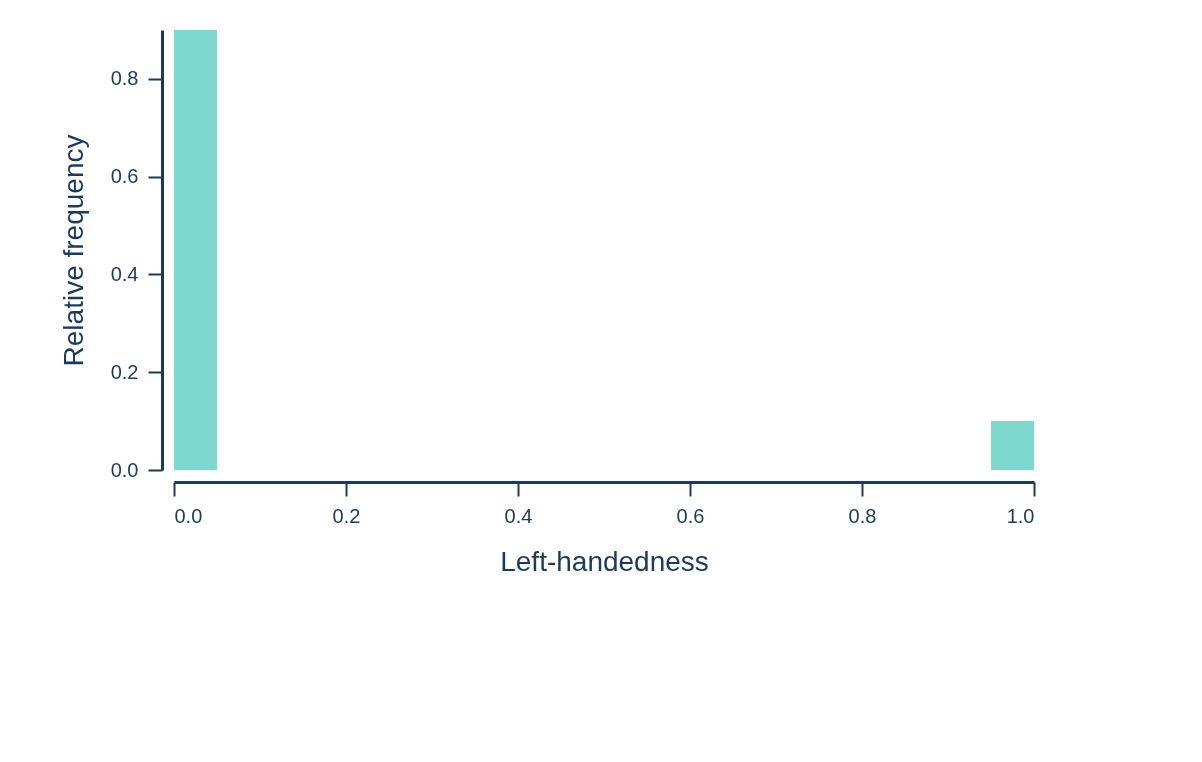 This screenshot has width=1202, height=762. I want to click on y-tick-label: 0.8, so click(124, 78).